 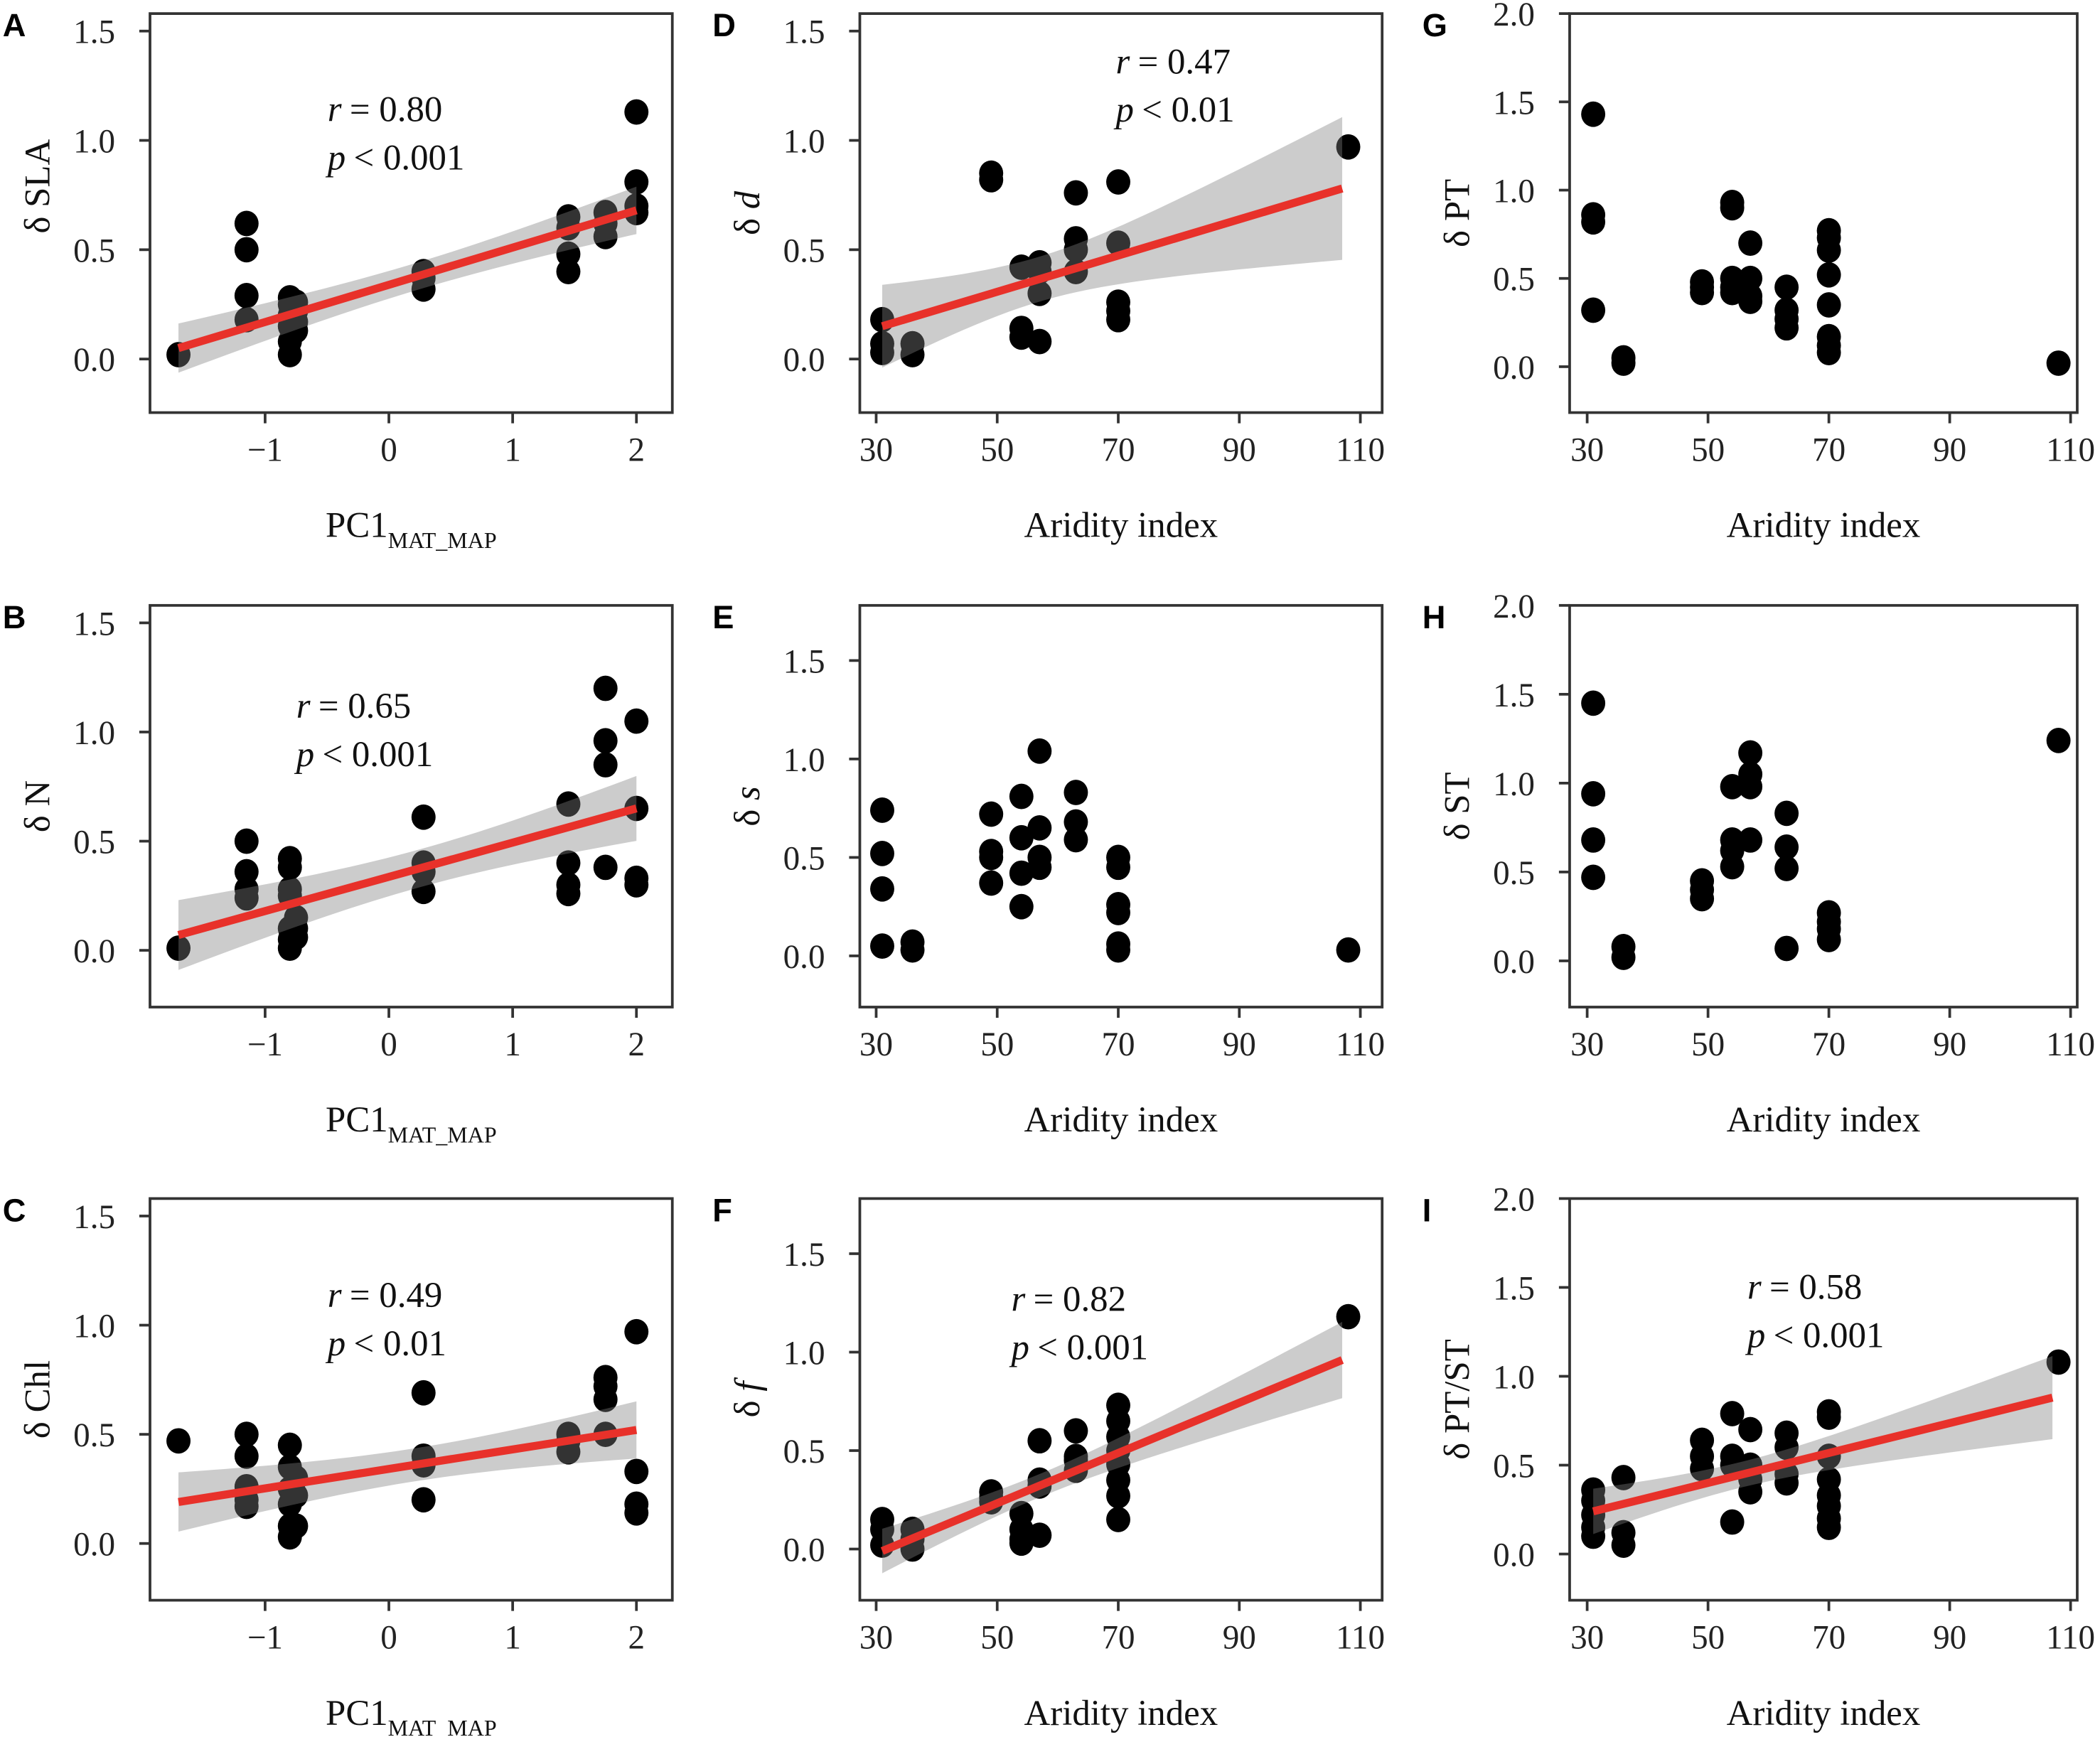 What do you see at coordinates (1829, 1044) in the screenshot?
I see `x-tick-label: 70` at bounding box center [1829, 1044].